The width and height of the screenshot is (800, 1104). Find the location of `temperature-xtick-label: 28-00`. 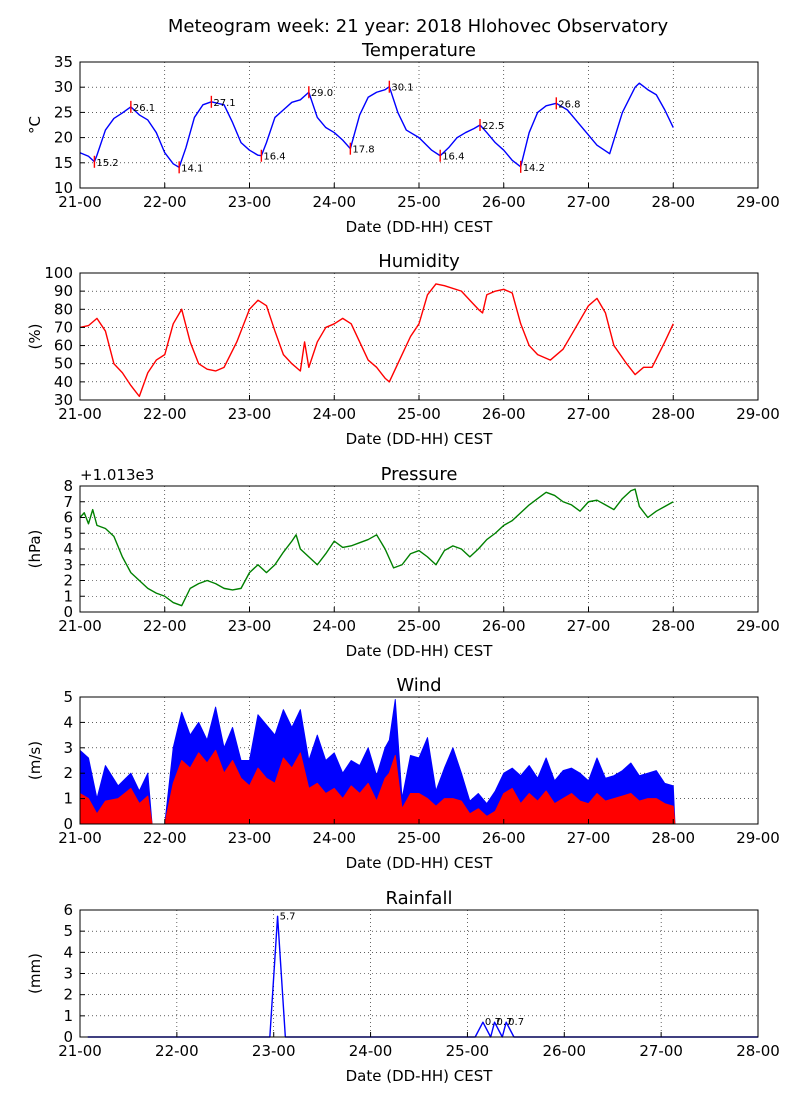

temperature-xtick-label: 28-00 is located at coordinates (673, 202).